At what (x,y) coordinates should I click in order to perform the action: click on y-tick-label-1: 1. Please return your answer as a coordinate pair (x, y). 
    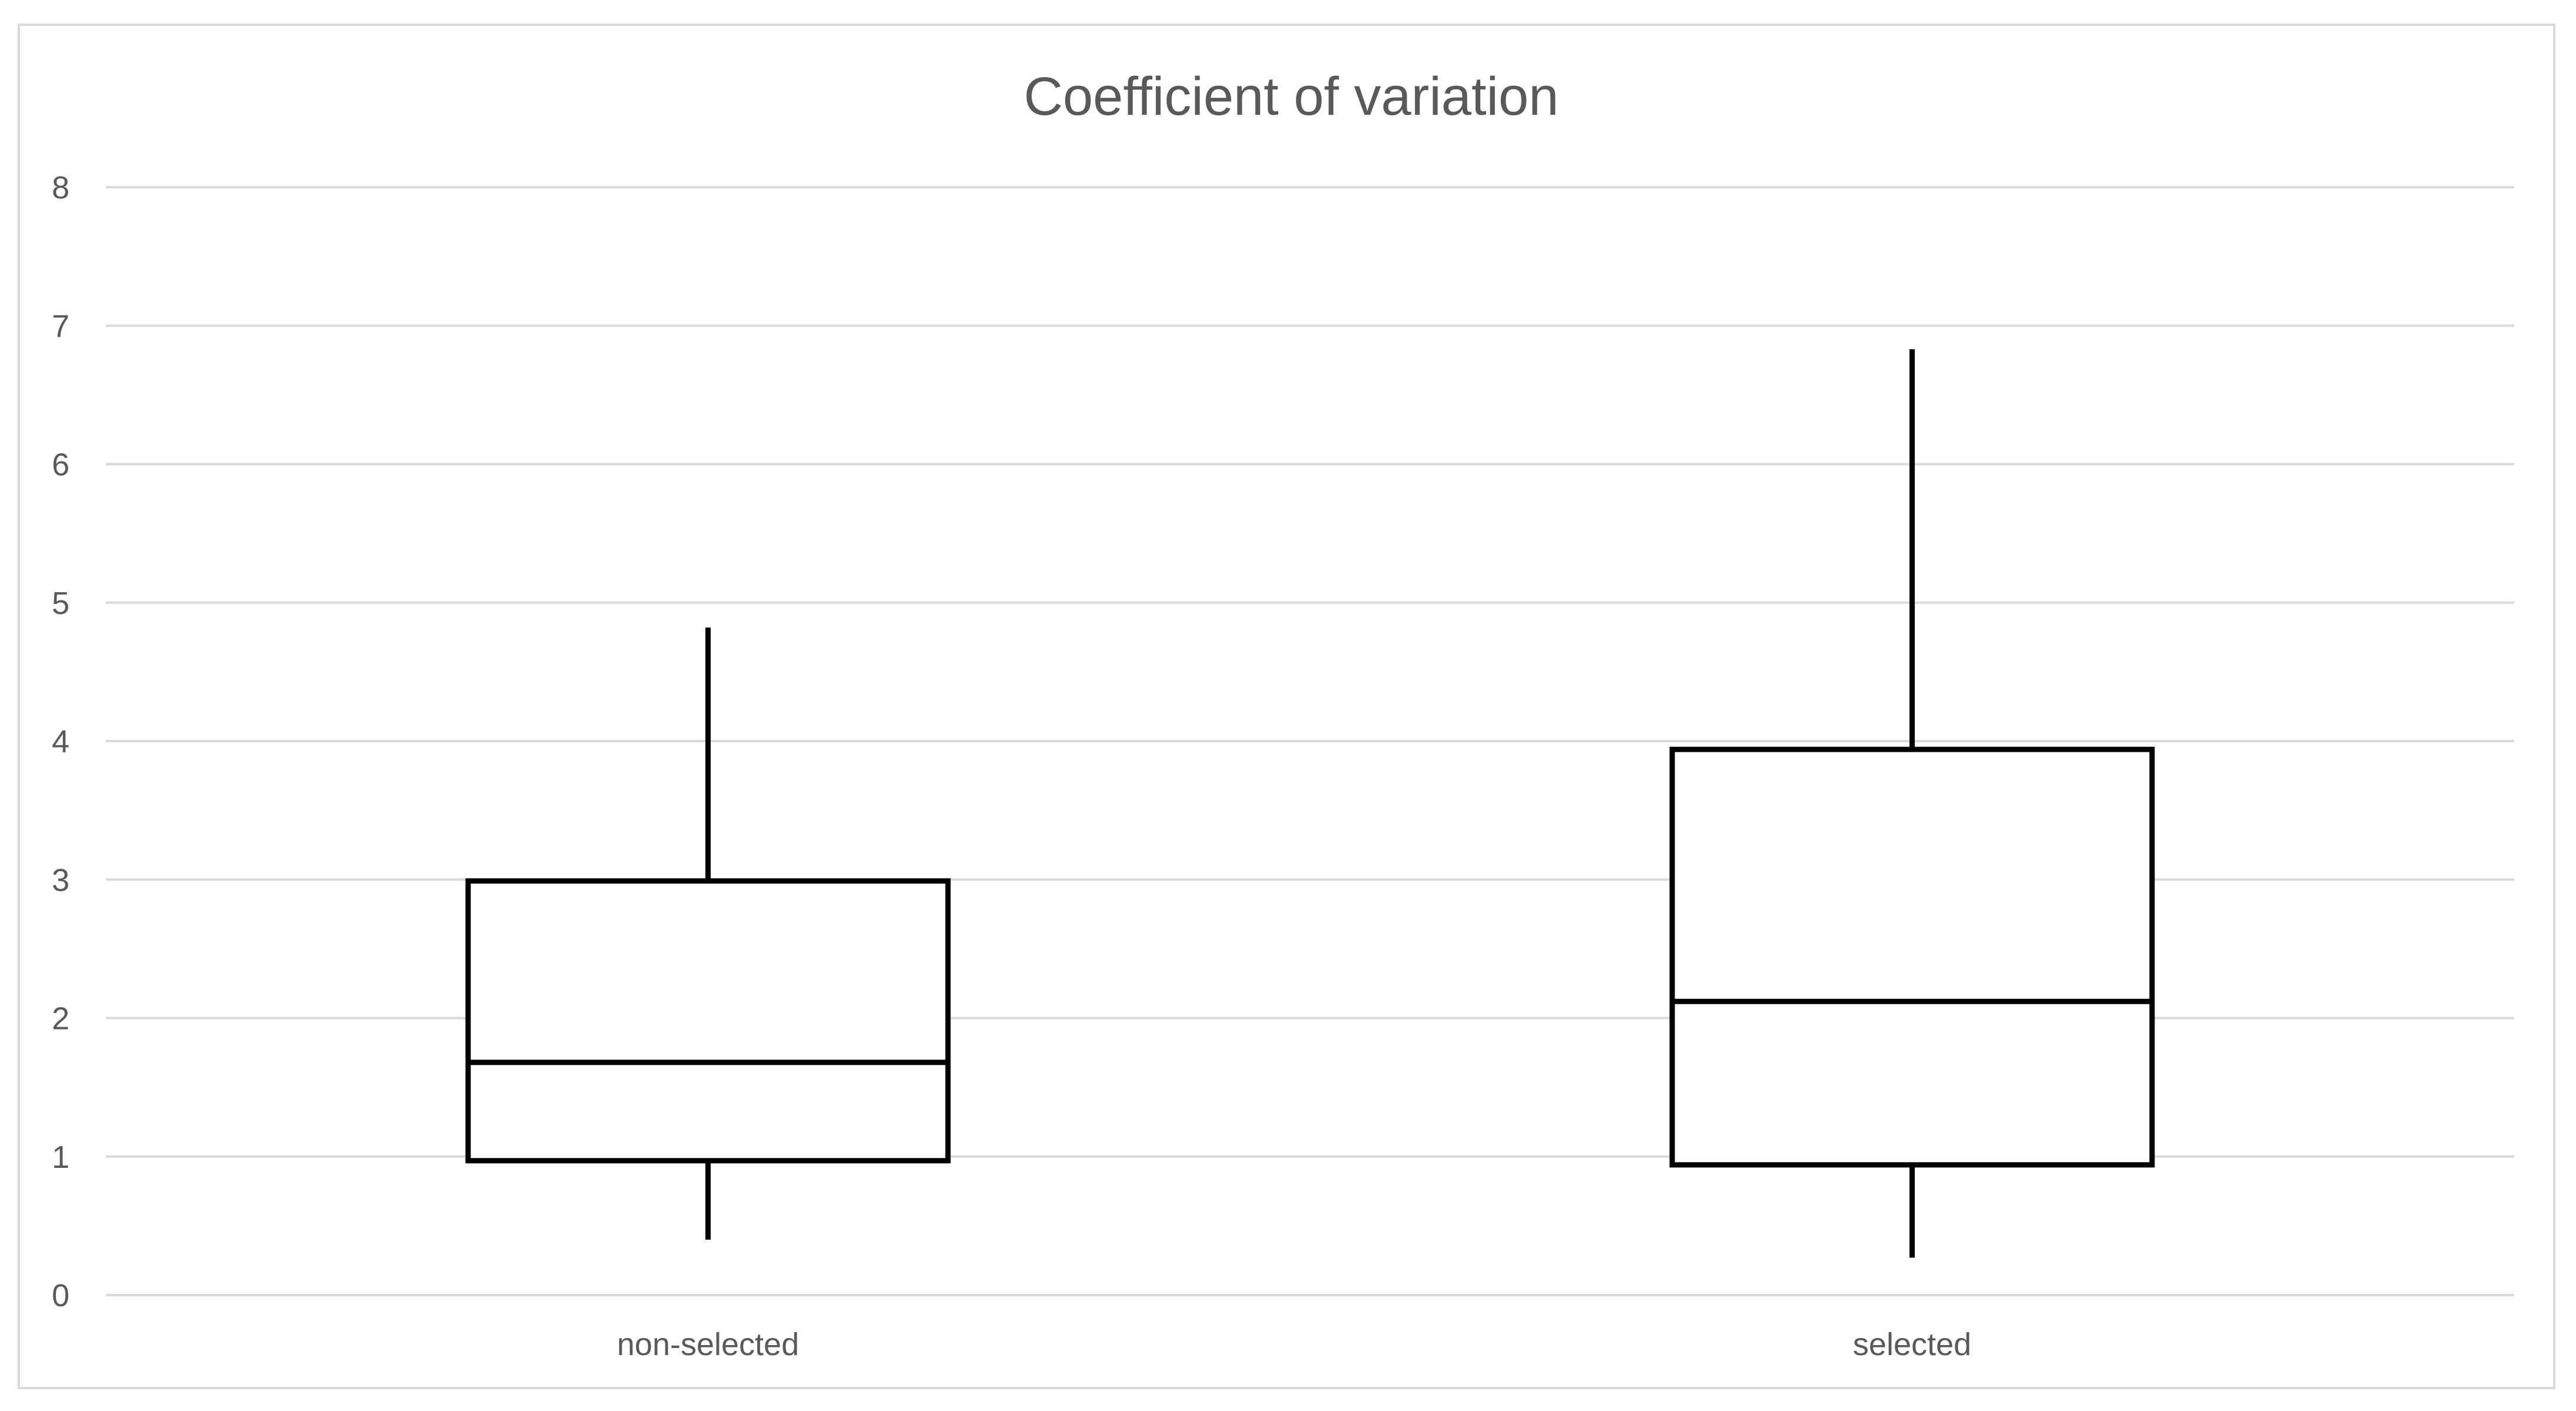
    Looking at the image, I should click on (60, 1157).